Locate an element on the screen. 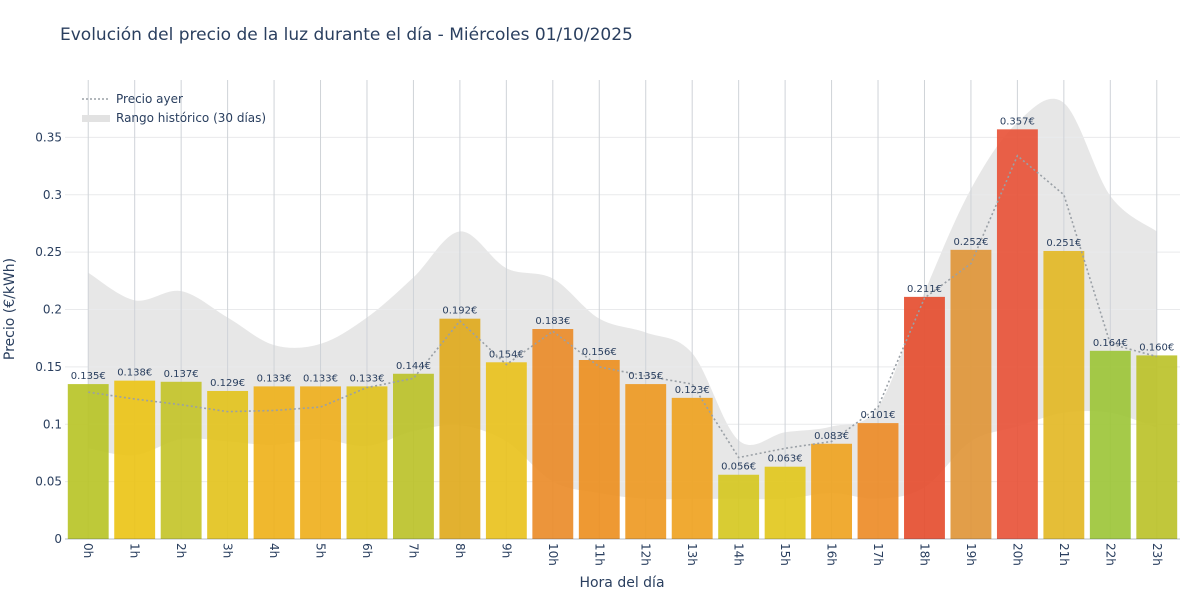 The height and width of the screenshot is (604, 1200). price-bar-6h is located at coordinates (367, 462).